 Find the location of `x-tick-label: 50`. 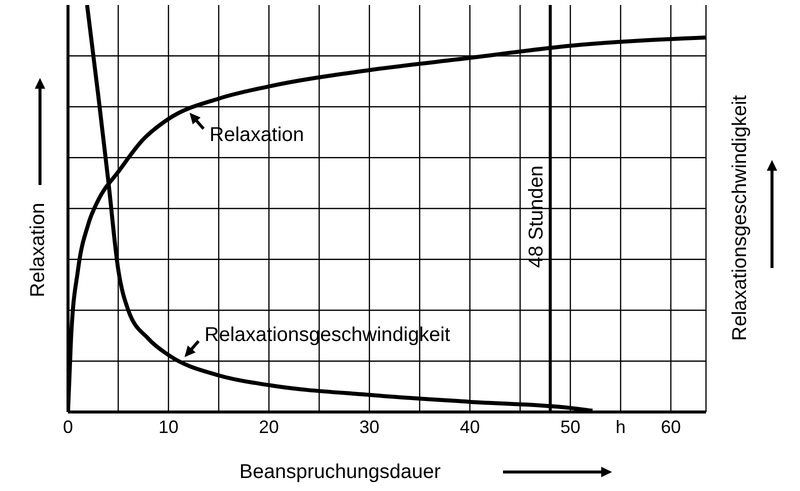

x-tick-label: 50 is located at coordinates (570, 426).